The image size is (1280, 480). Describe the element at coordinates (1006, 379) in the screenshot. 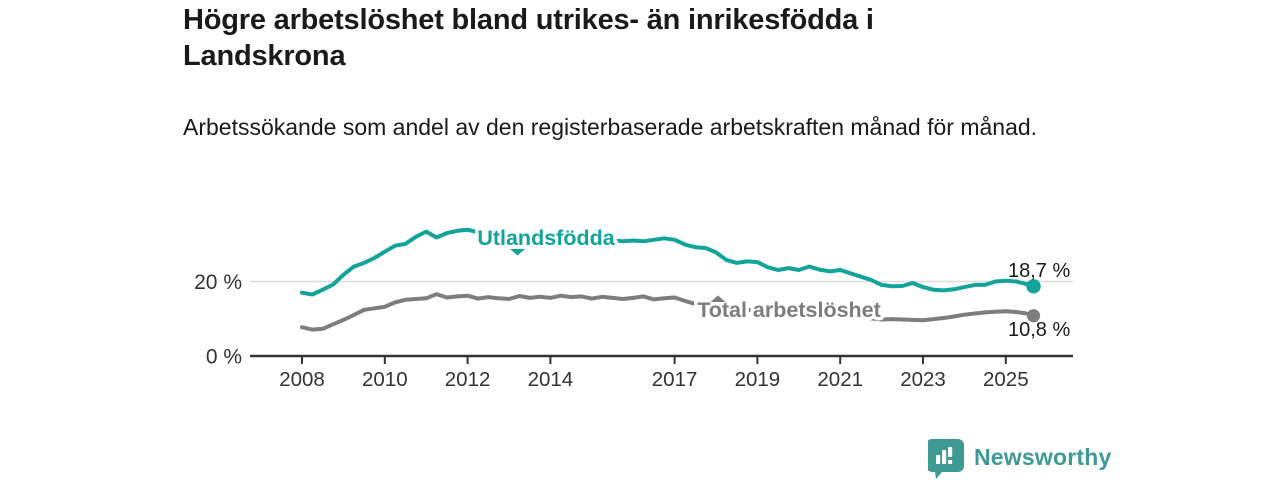

I see `x-tick-label: 2025` at that location.